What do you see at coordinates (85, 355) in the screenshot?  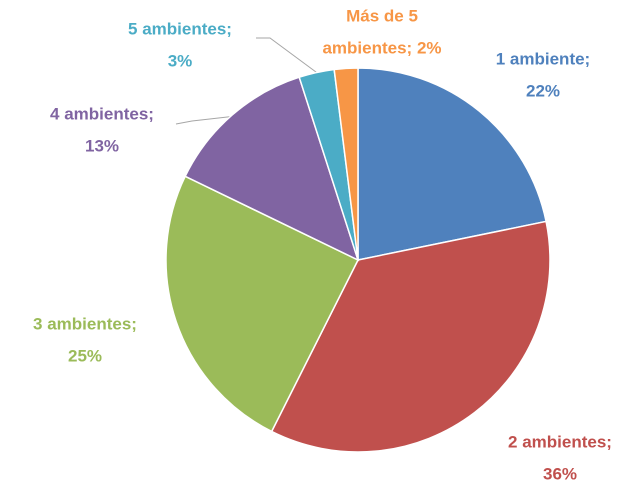 I see `data-label: 25%` at bounding box center [85, 355].